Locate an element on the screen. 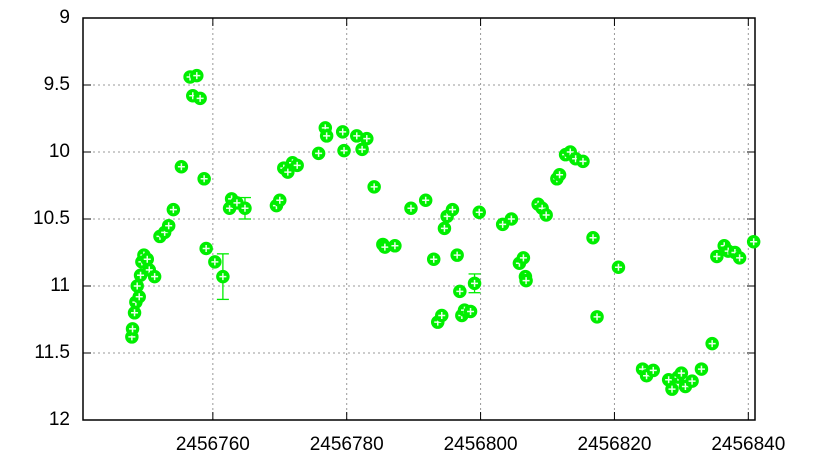 This screenshot has width=817, height=465. y-tick-label: 10 is located at coordinates (59, 151).